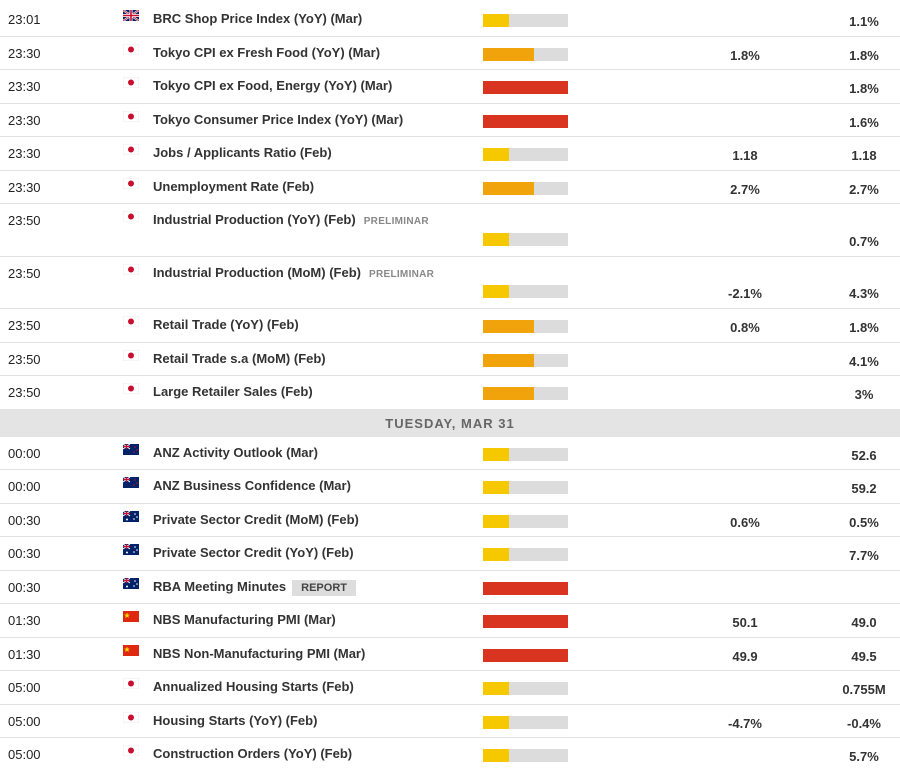  What do you see at coordinates (450, 326) in the screenshot?
I see `event-row: 23:50 Retail Trade (YoY) (Feb) 0.8% 1.8%` at bounding box center [450, 326].